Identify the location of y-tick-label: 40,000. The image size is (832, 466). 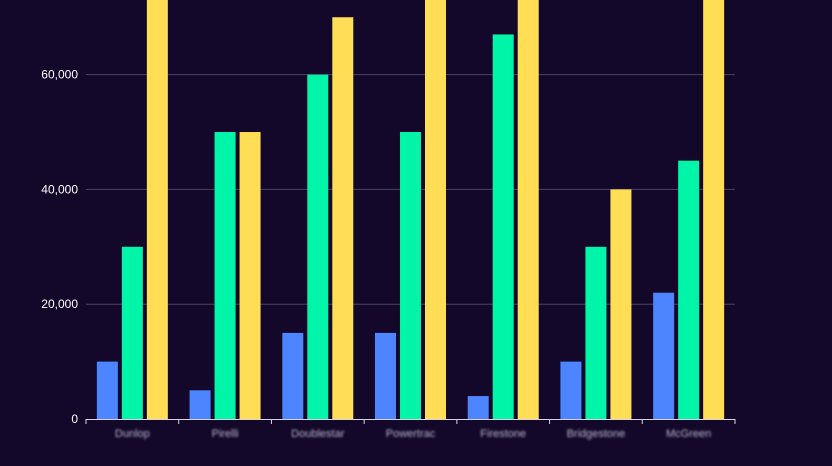
(59, 189).